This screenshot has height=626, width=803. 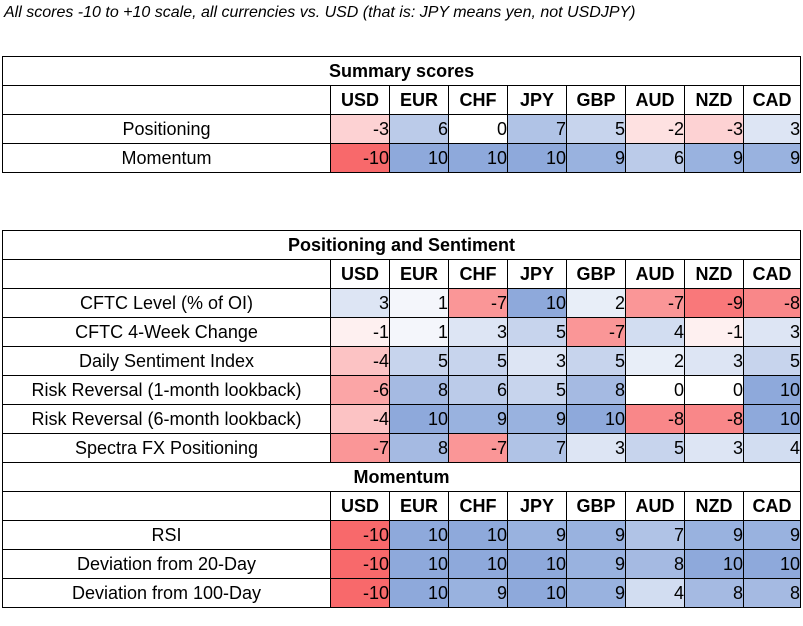 I want to click on score-cell-aud: 7, so click(x=655, y=535).